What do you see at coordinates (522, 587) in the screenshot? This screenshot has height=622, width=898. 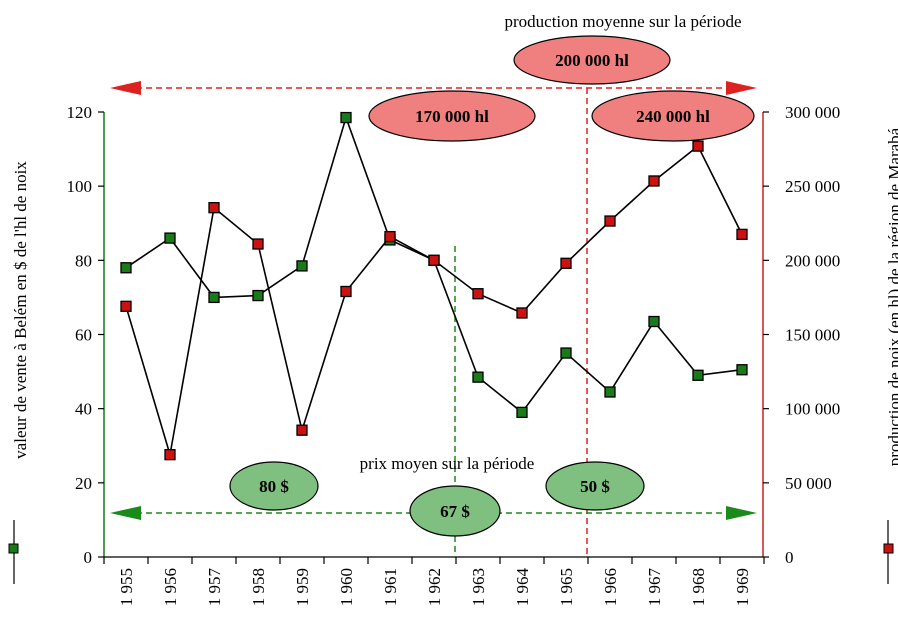 I see `x-tick-label: 1 964` at bounding box center [522, 587].